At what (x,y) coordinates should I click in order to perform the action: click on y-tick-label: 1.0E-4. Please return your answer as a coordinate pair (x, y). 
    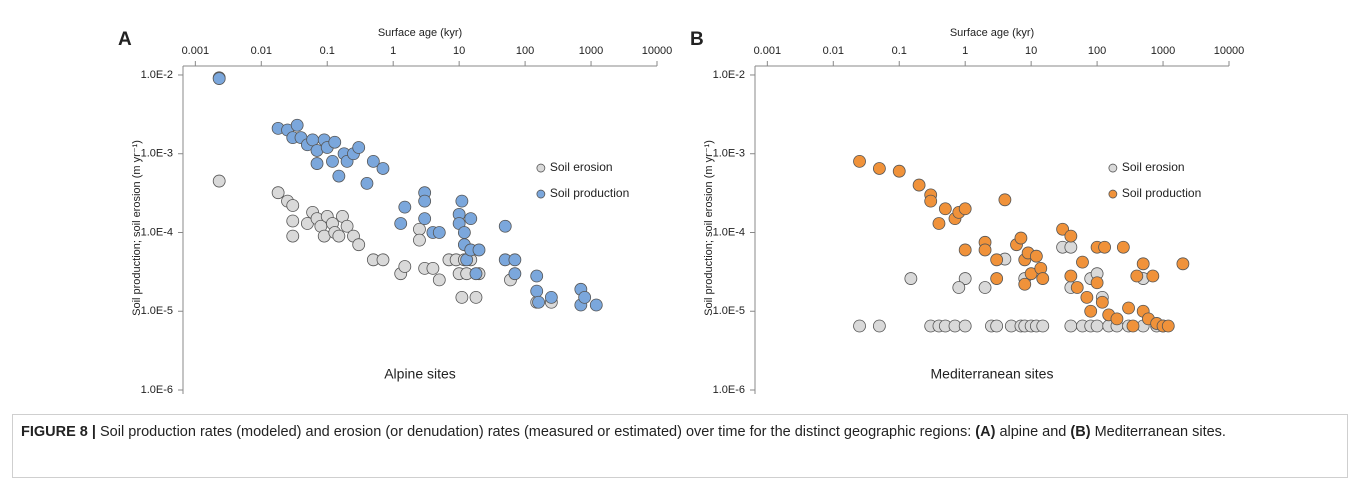
    Looking at the image, I should click on (157, 232).